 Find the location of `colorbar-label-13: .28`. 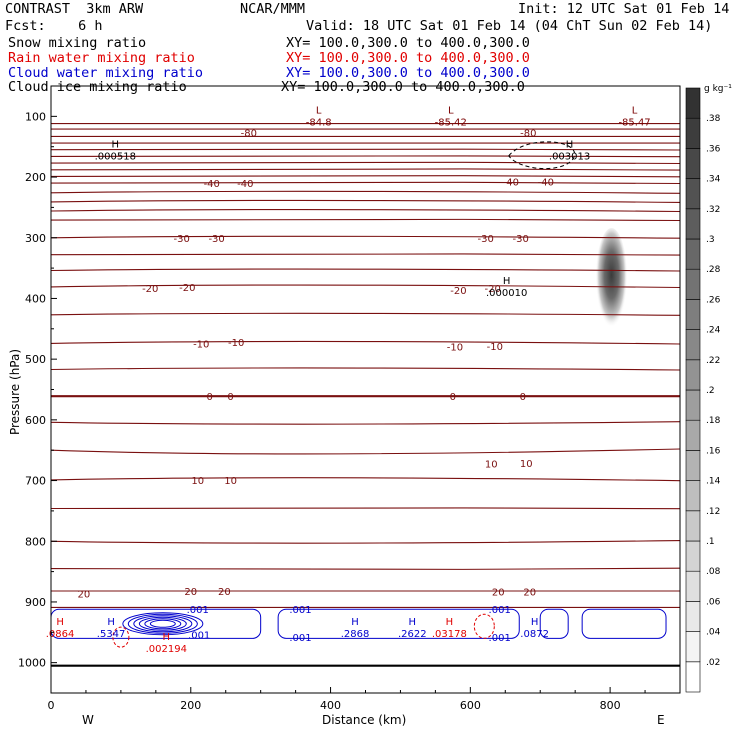

colorbar-label-13: .28 is located at coordinates (713, 270).